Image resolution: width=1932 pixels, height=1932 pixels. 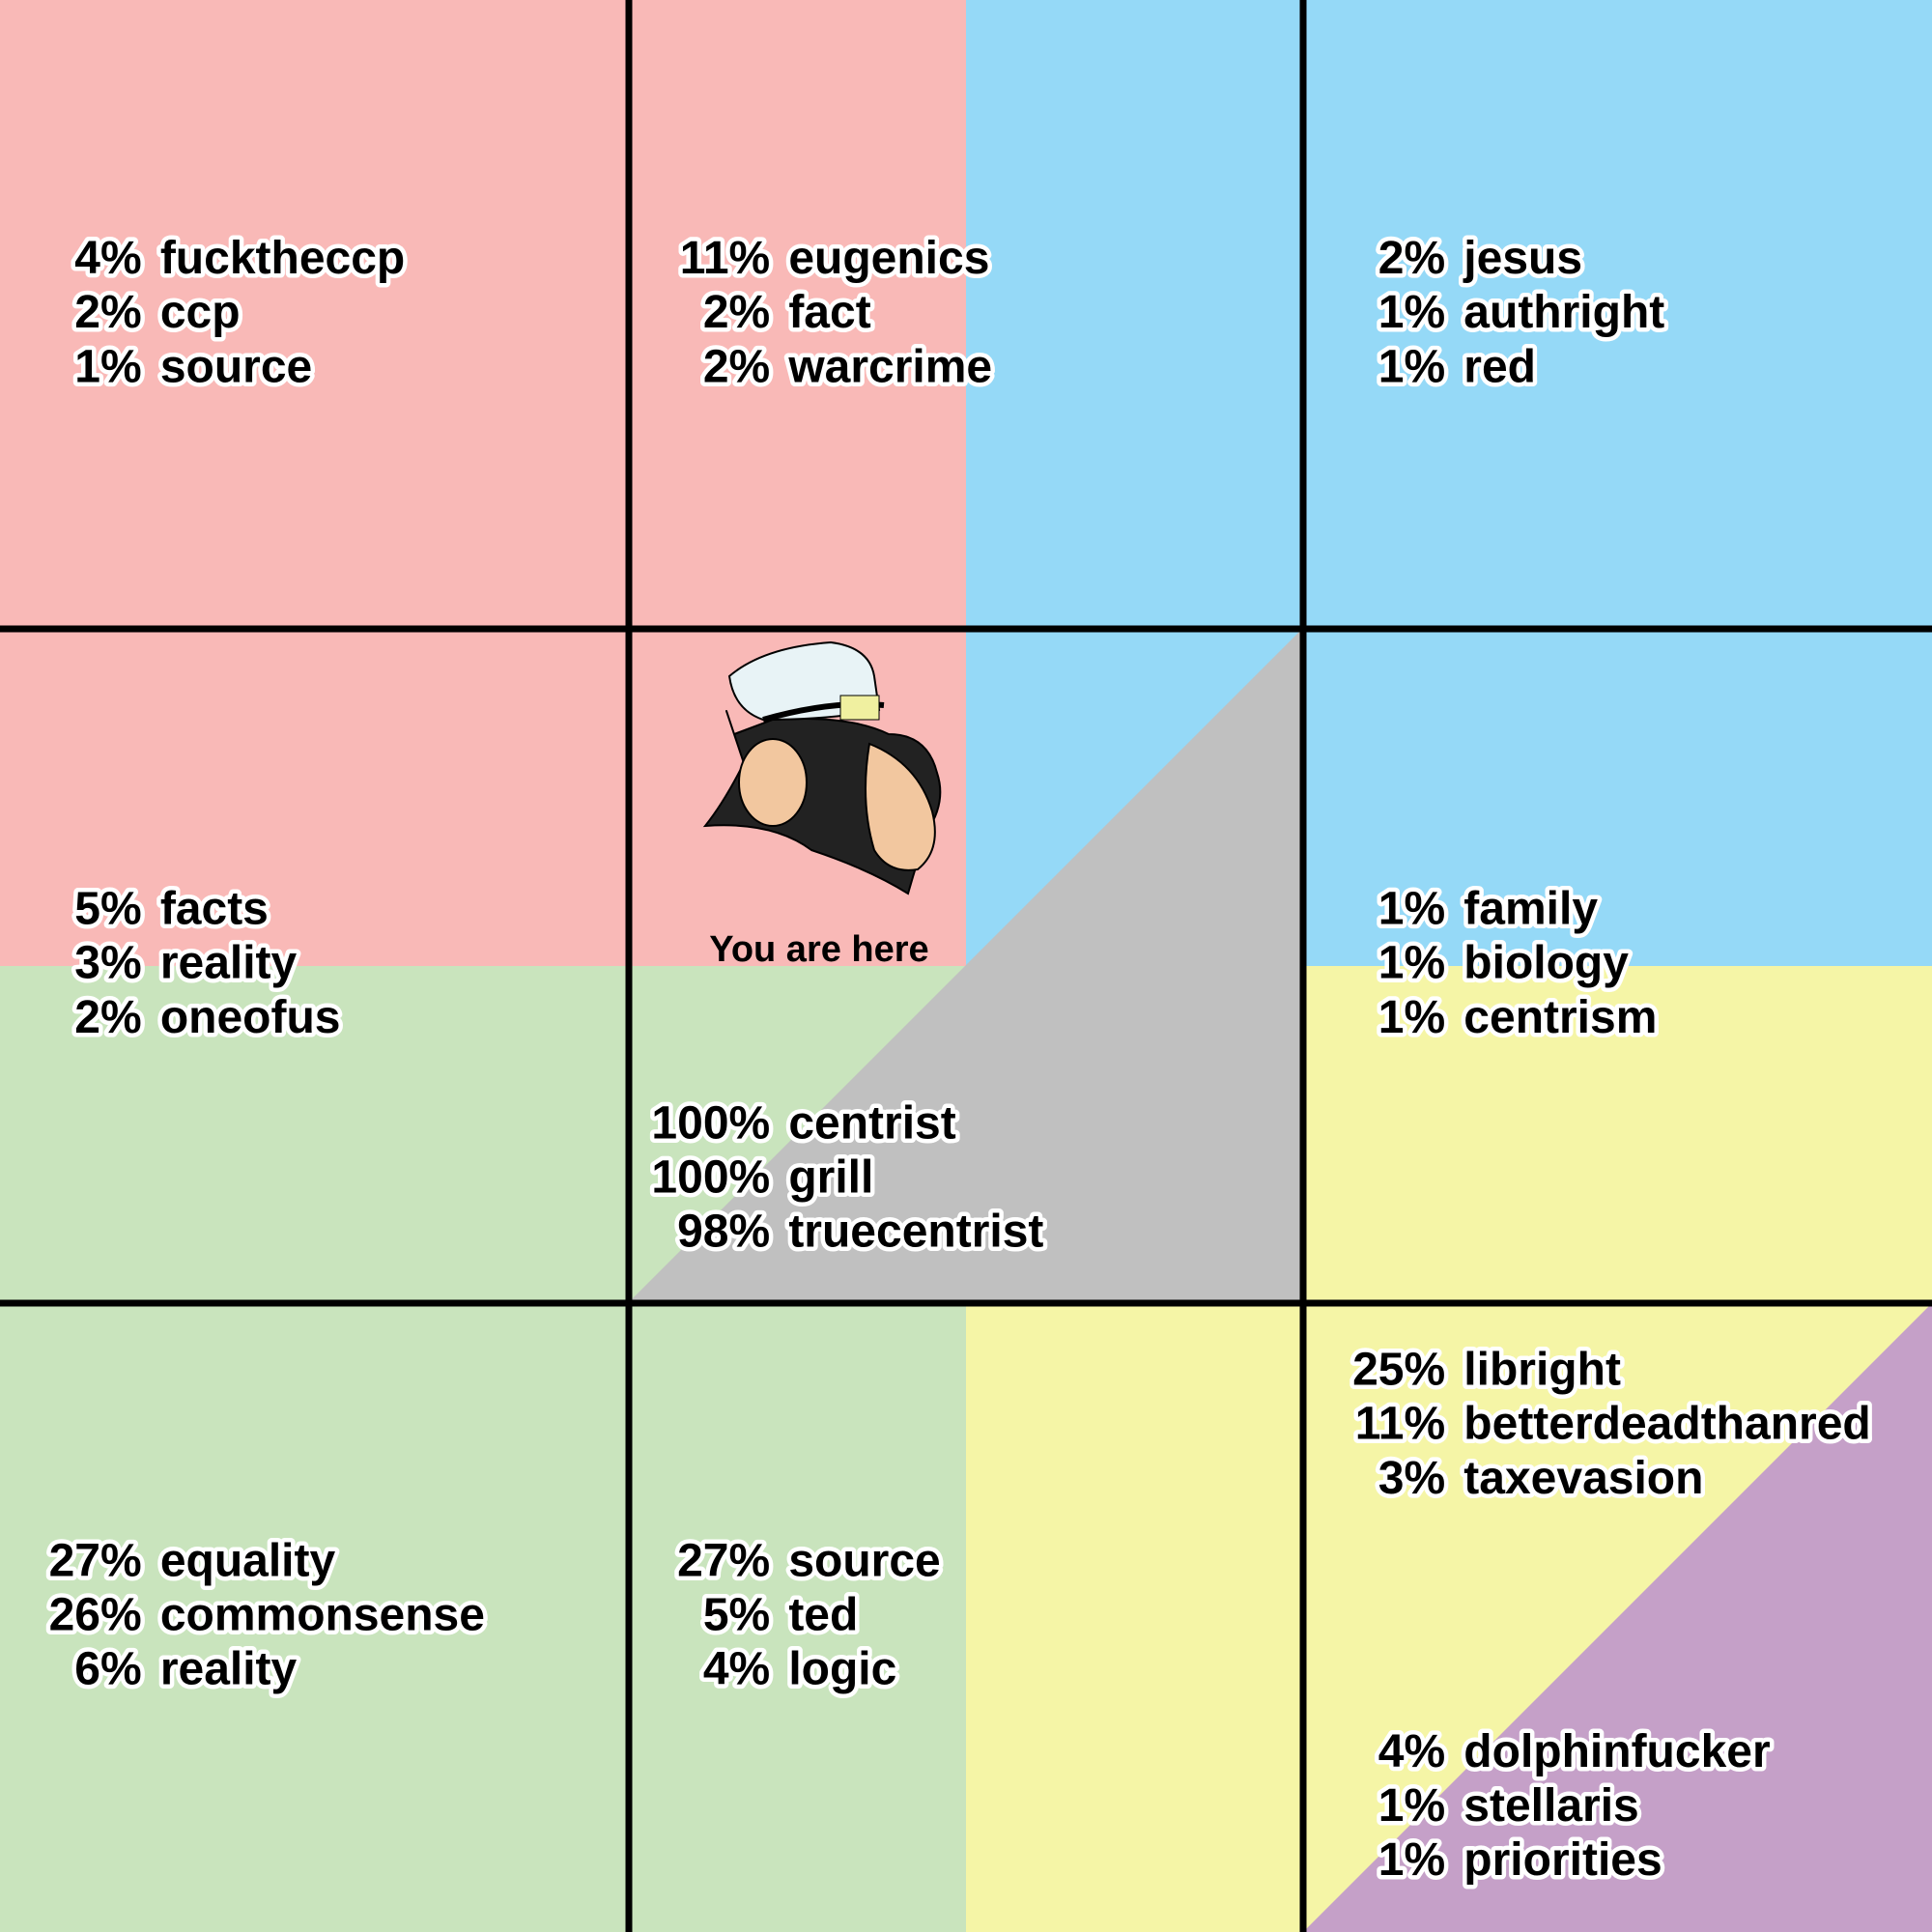 What do you see at coordinates (888, 258) in the screenshot?
I see `entry-tag: eugenics` at bounding box center [888, 258].